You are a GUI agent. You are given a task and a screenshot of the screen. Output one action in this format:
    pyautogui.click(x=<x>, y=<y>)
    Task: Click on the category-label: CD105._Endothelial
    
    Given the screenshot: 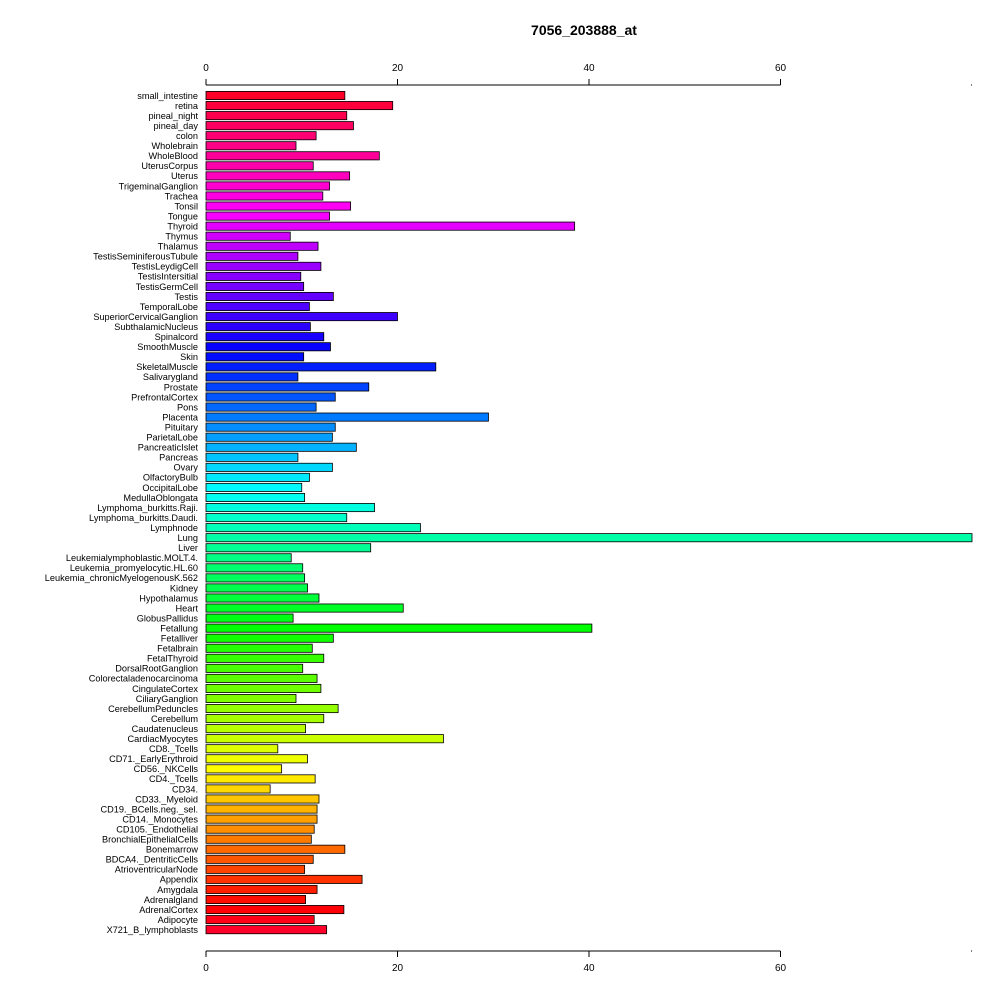 What is the action you would take?
    pyautogui.click(x=157, y=829)
    